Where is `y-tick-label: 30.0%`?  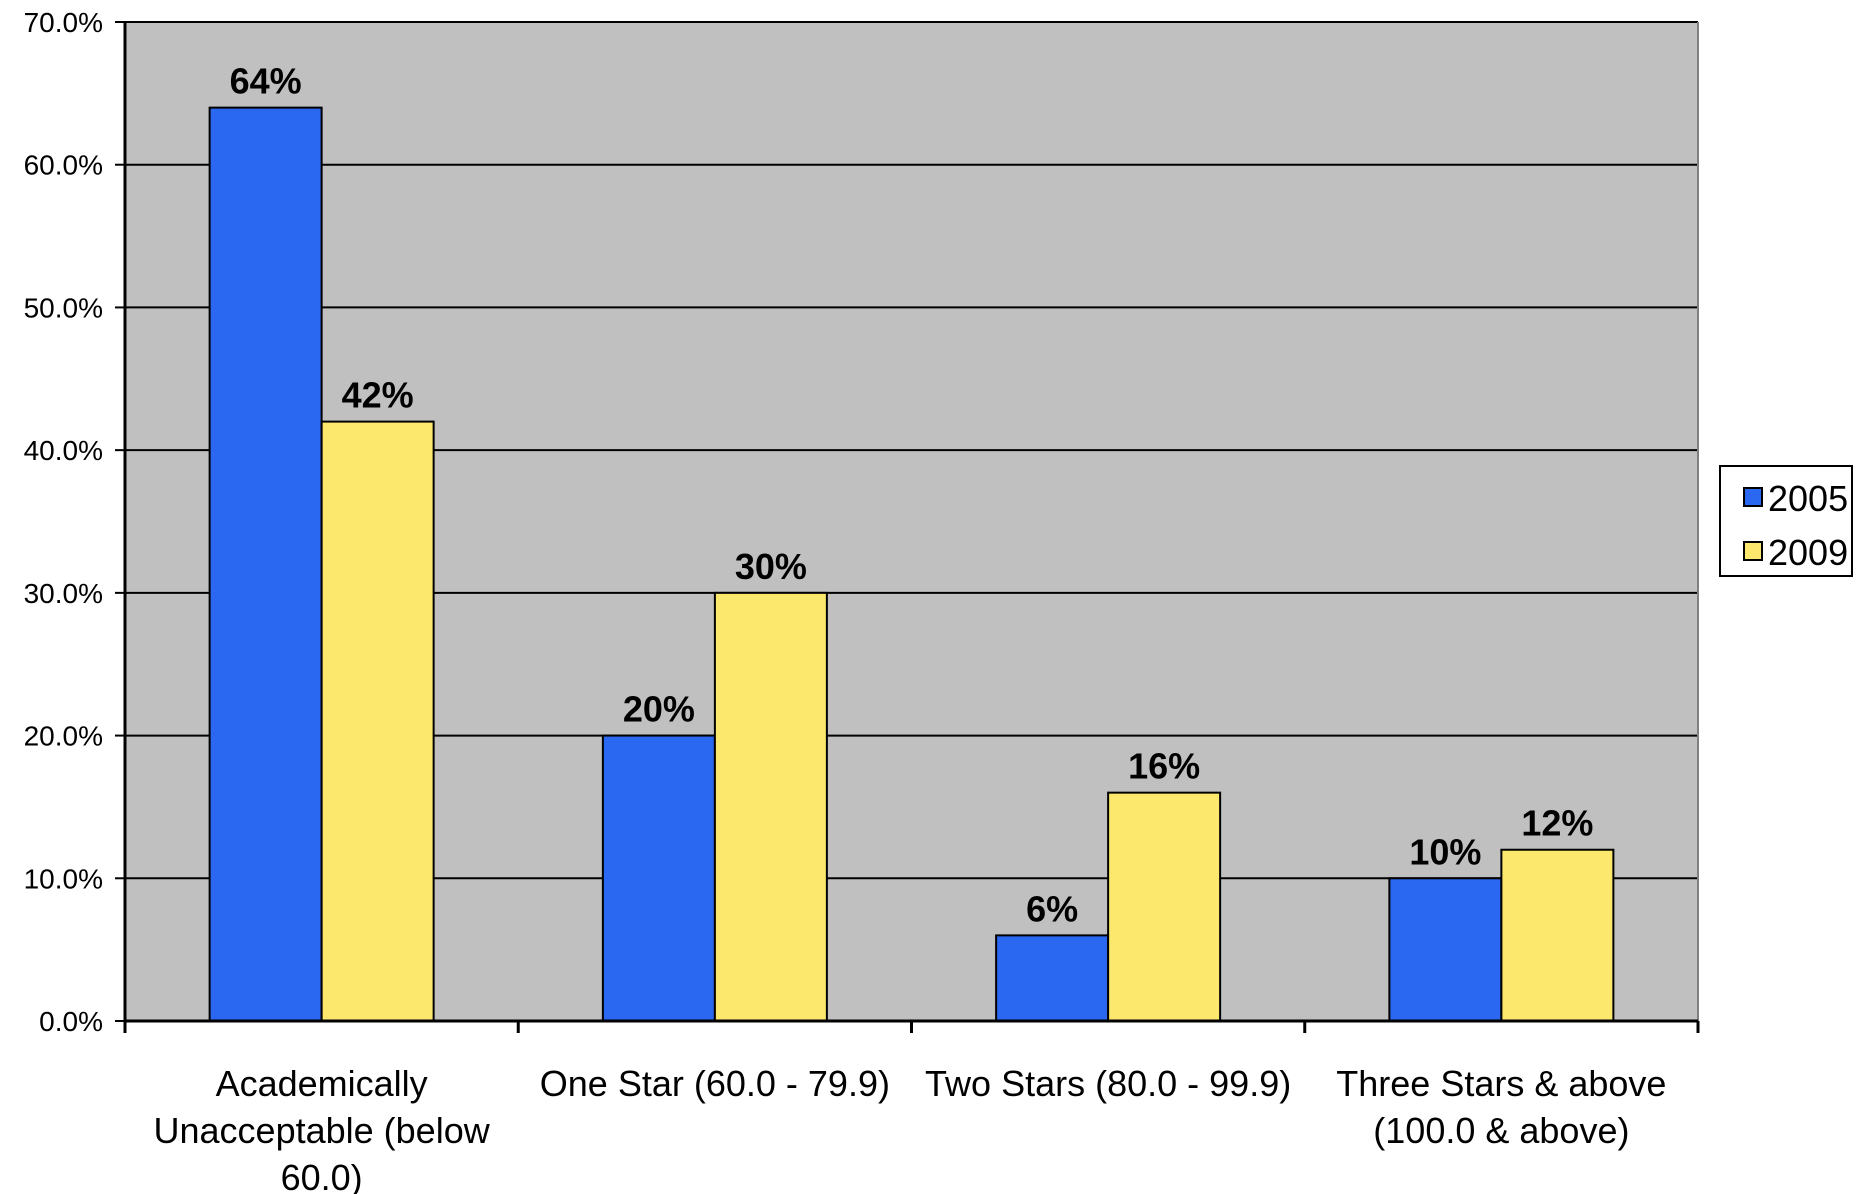
y-tick-label: 30.0% is located at coordinates (63, 593).